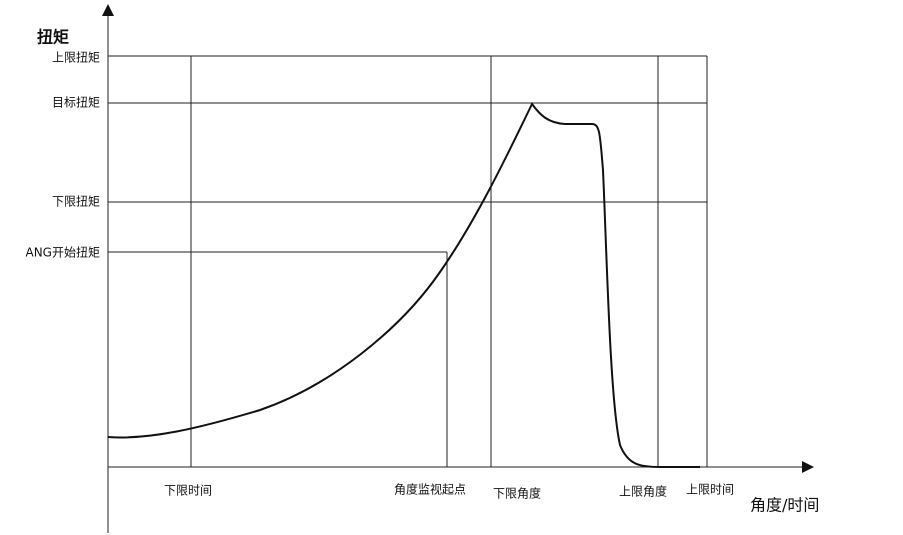 This screenshot has width=903, height=535. I want to click on y-label: 下限扭矩, so click(76, 202).